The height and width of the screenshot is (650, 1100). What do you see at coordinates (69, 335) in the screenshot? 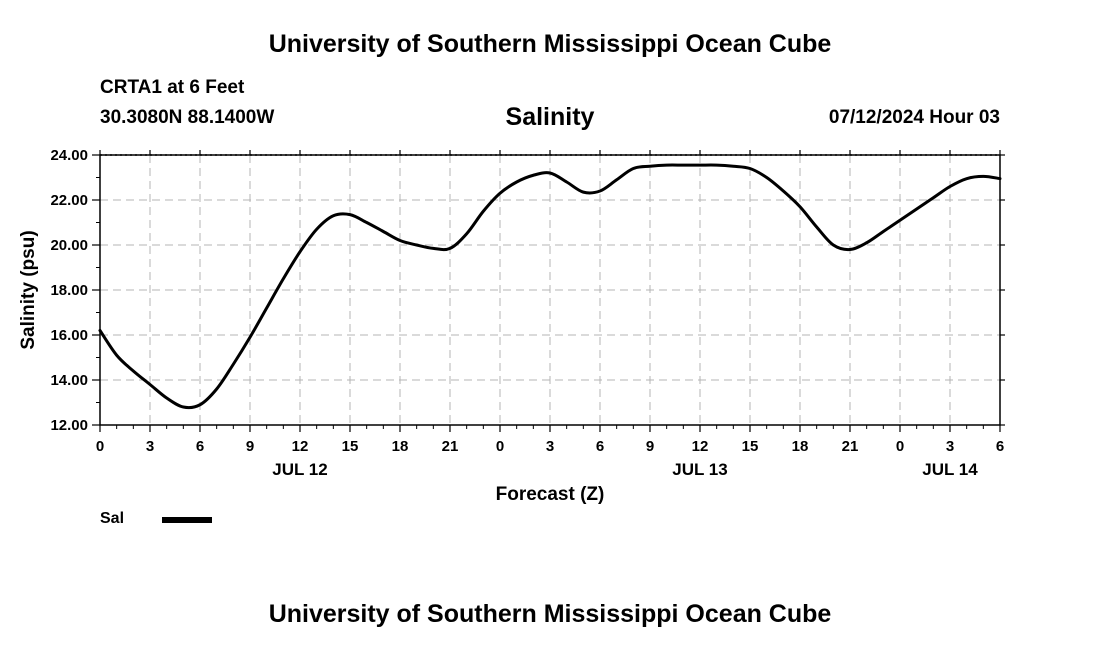
I see `y-tick-label: 16.00` at bounding box center [69, 335].